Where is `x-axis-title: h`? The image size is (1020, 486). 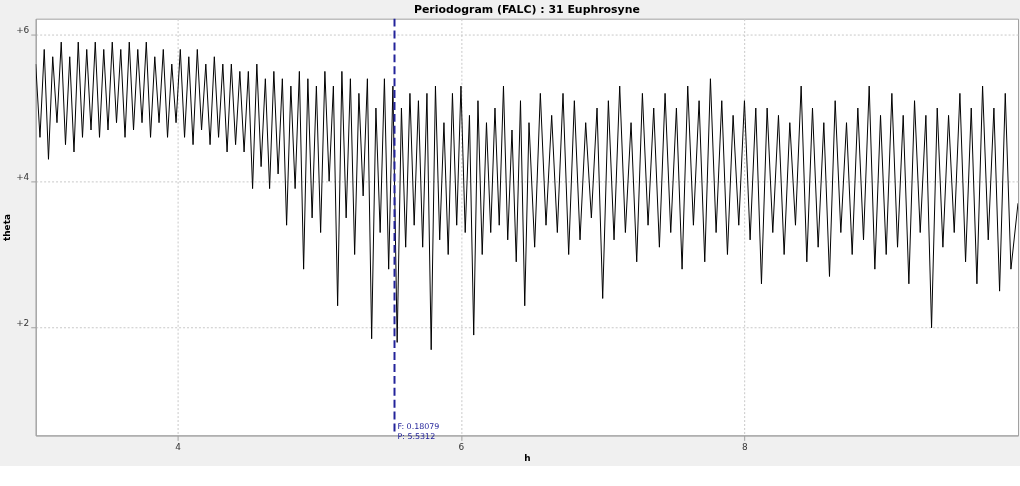 x-axis-title: h is located at coordinates (527, 457).